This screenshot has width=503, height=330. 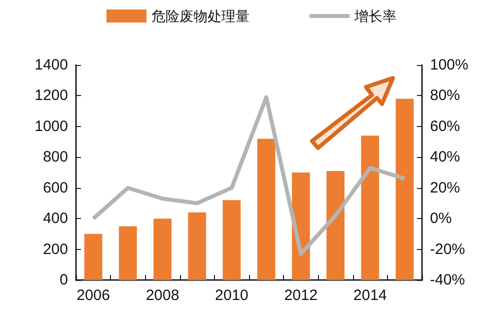 I want to click on y-tick-label: 800, so click(x=55, y=157).